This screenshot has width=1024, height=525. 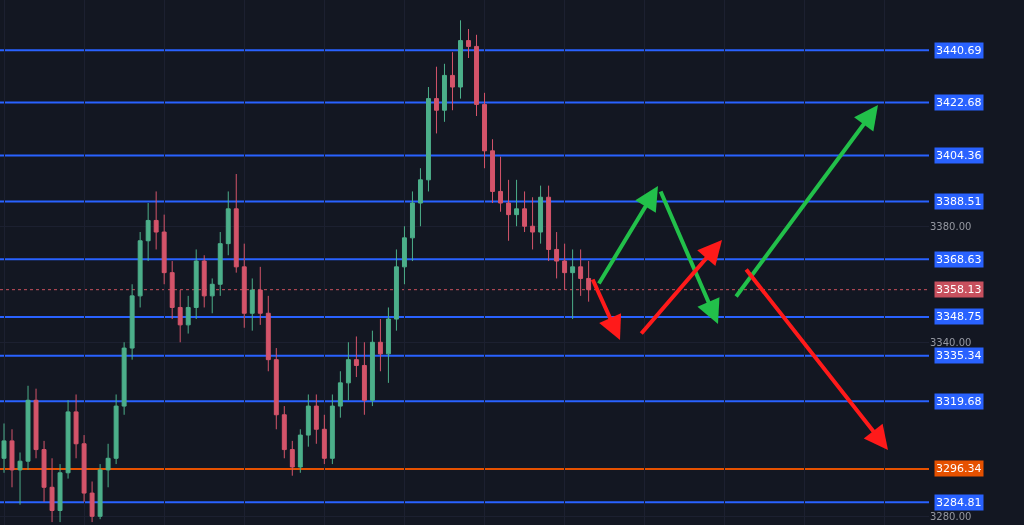 What do you see at coordinates (959, 50) in the screenshot?
I see `ref-line-label: 3440.69` at bounding box center [959, 50].